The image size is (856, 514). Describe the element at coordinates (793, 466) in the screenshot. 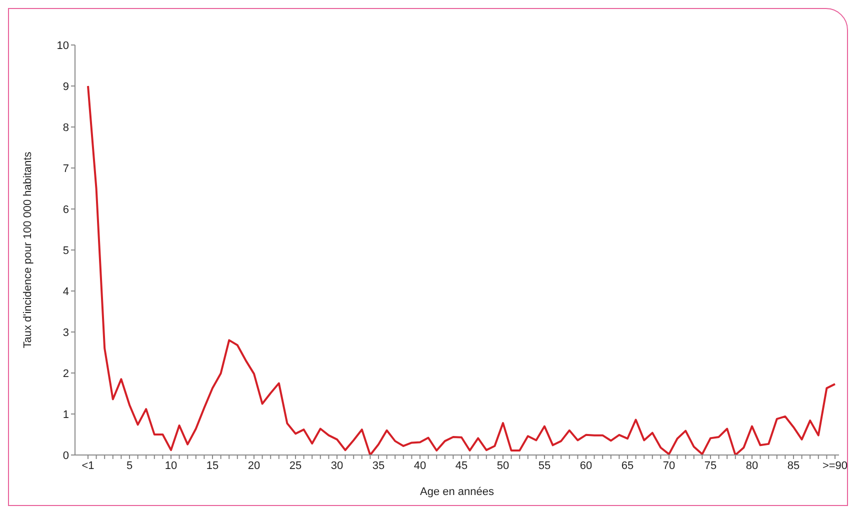

I see `x-tick-label: 85` at that location.